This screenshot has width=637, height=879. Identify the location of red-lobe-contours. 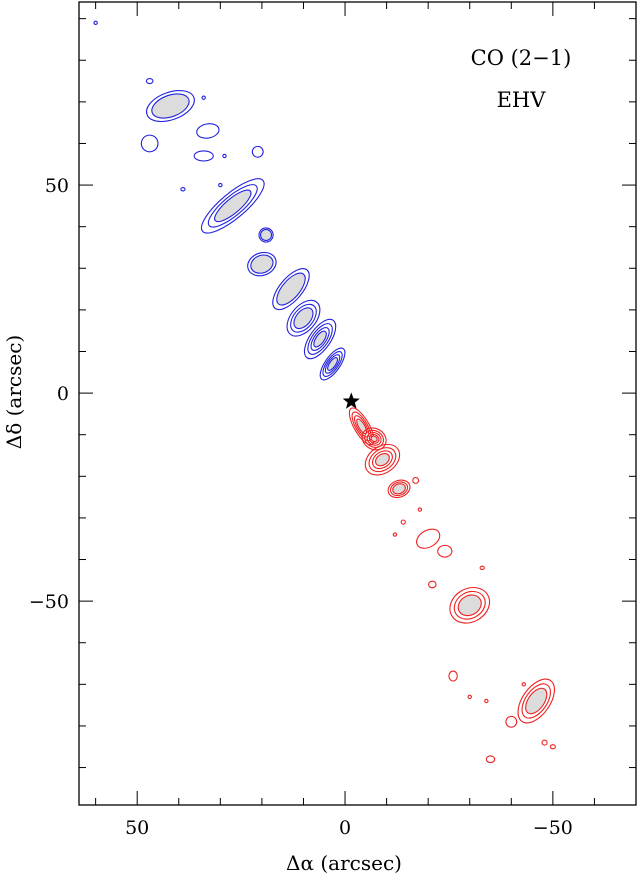
(452, 585).